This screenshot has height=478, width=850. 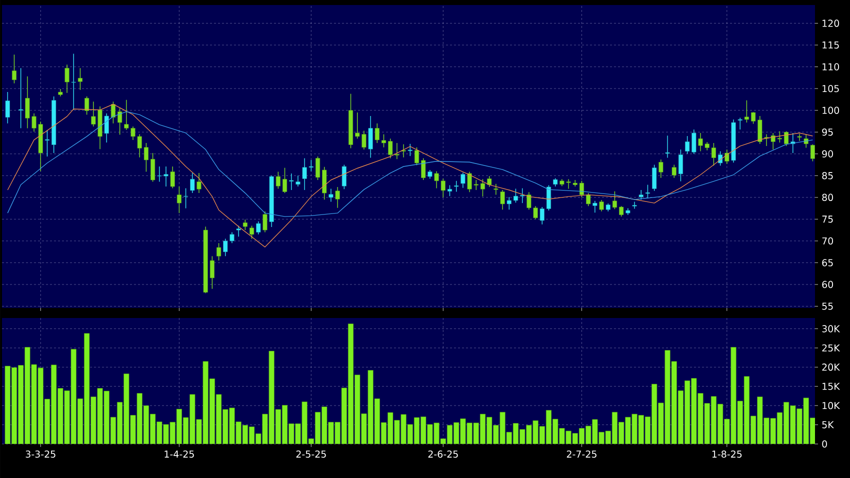 What do you see at coordinates (827, 198) in the screenshot?
I see `y-tick-label: 80` at bounding box center [827, 198].